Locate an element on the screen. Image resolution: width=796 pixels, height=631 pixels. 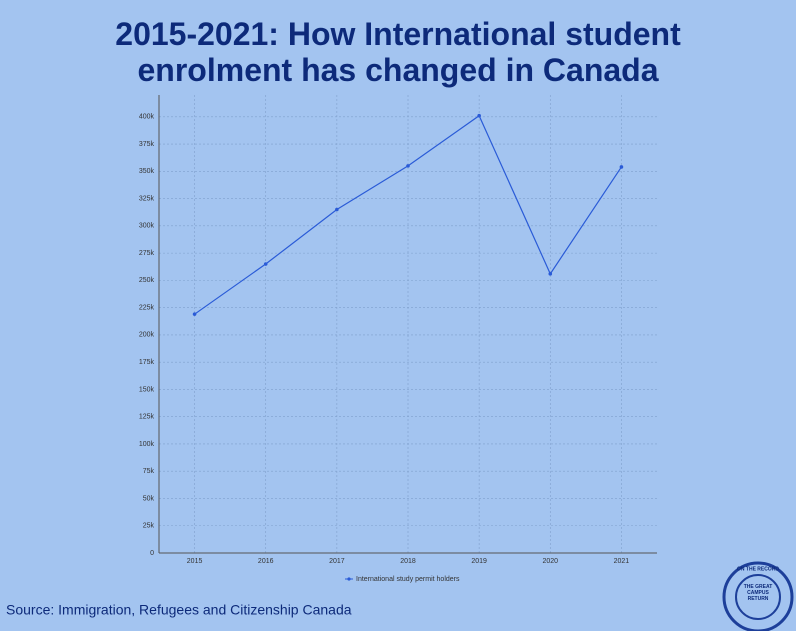
logo: ON THE RECORD THE GREAT CAMPUS RETURN is located at coordinates (758, 596).